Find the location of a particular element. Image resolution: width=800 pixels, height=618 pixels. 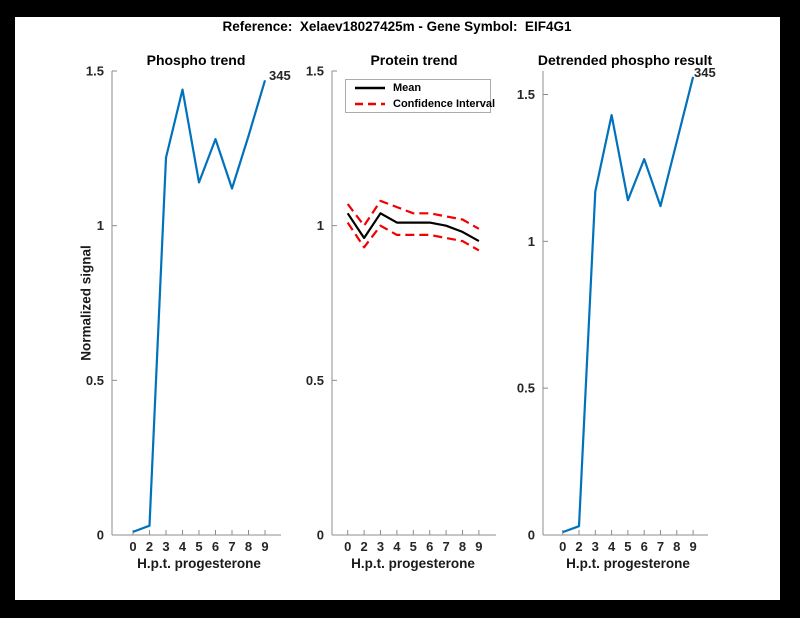

end-label-phospho: 345 is located at coordinates (280, 75).